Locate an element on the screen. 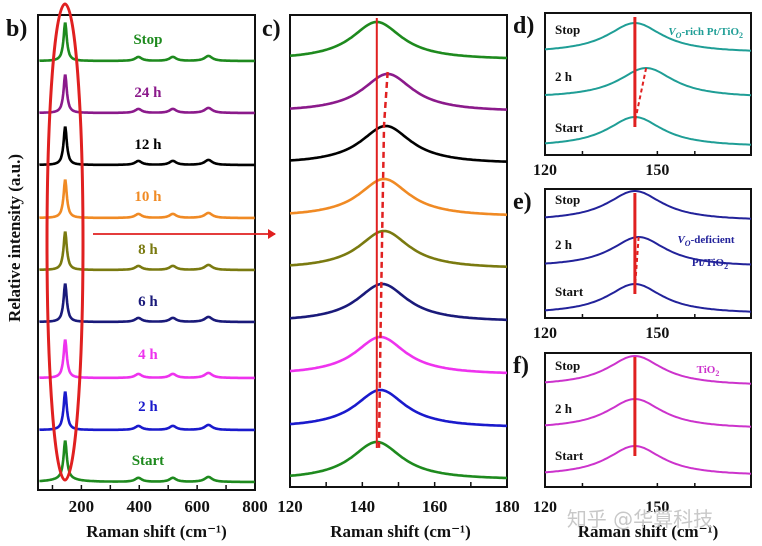 This screenshot has width=762, height=546. panel-e: e) 120 150 Stop 2 h Start VO-deficient Pt/TiO2 is located at coordinates (632, 265).